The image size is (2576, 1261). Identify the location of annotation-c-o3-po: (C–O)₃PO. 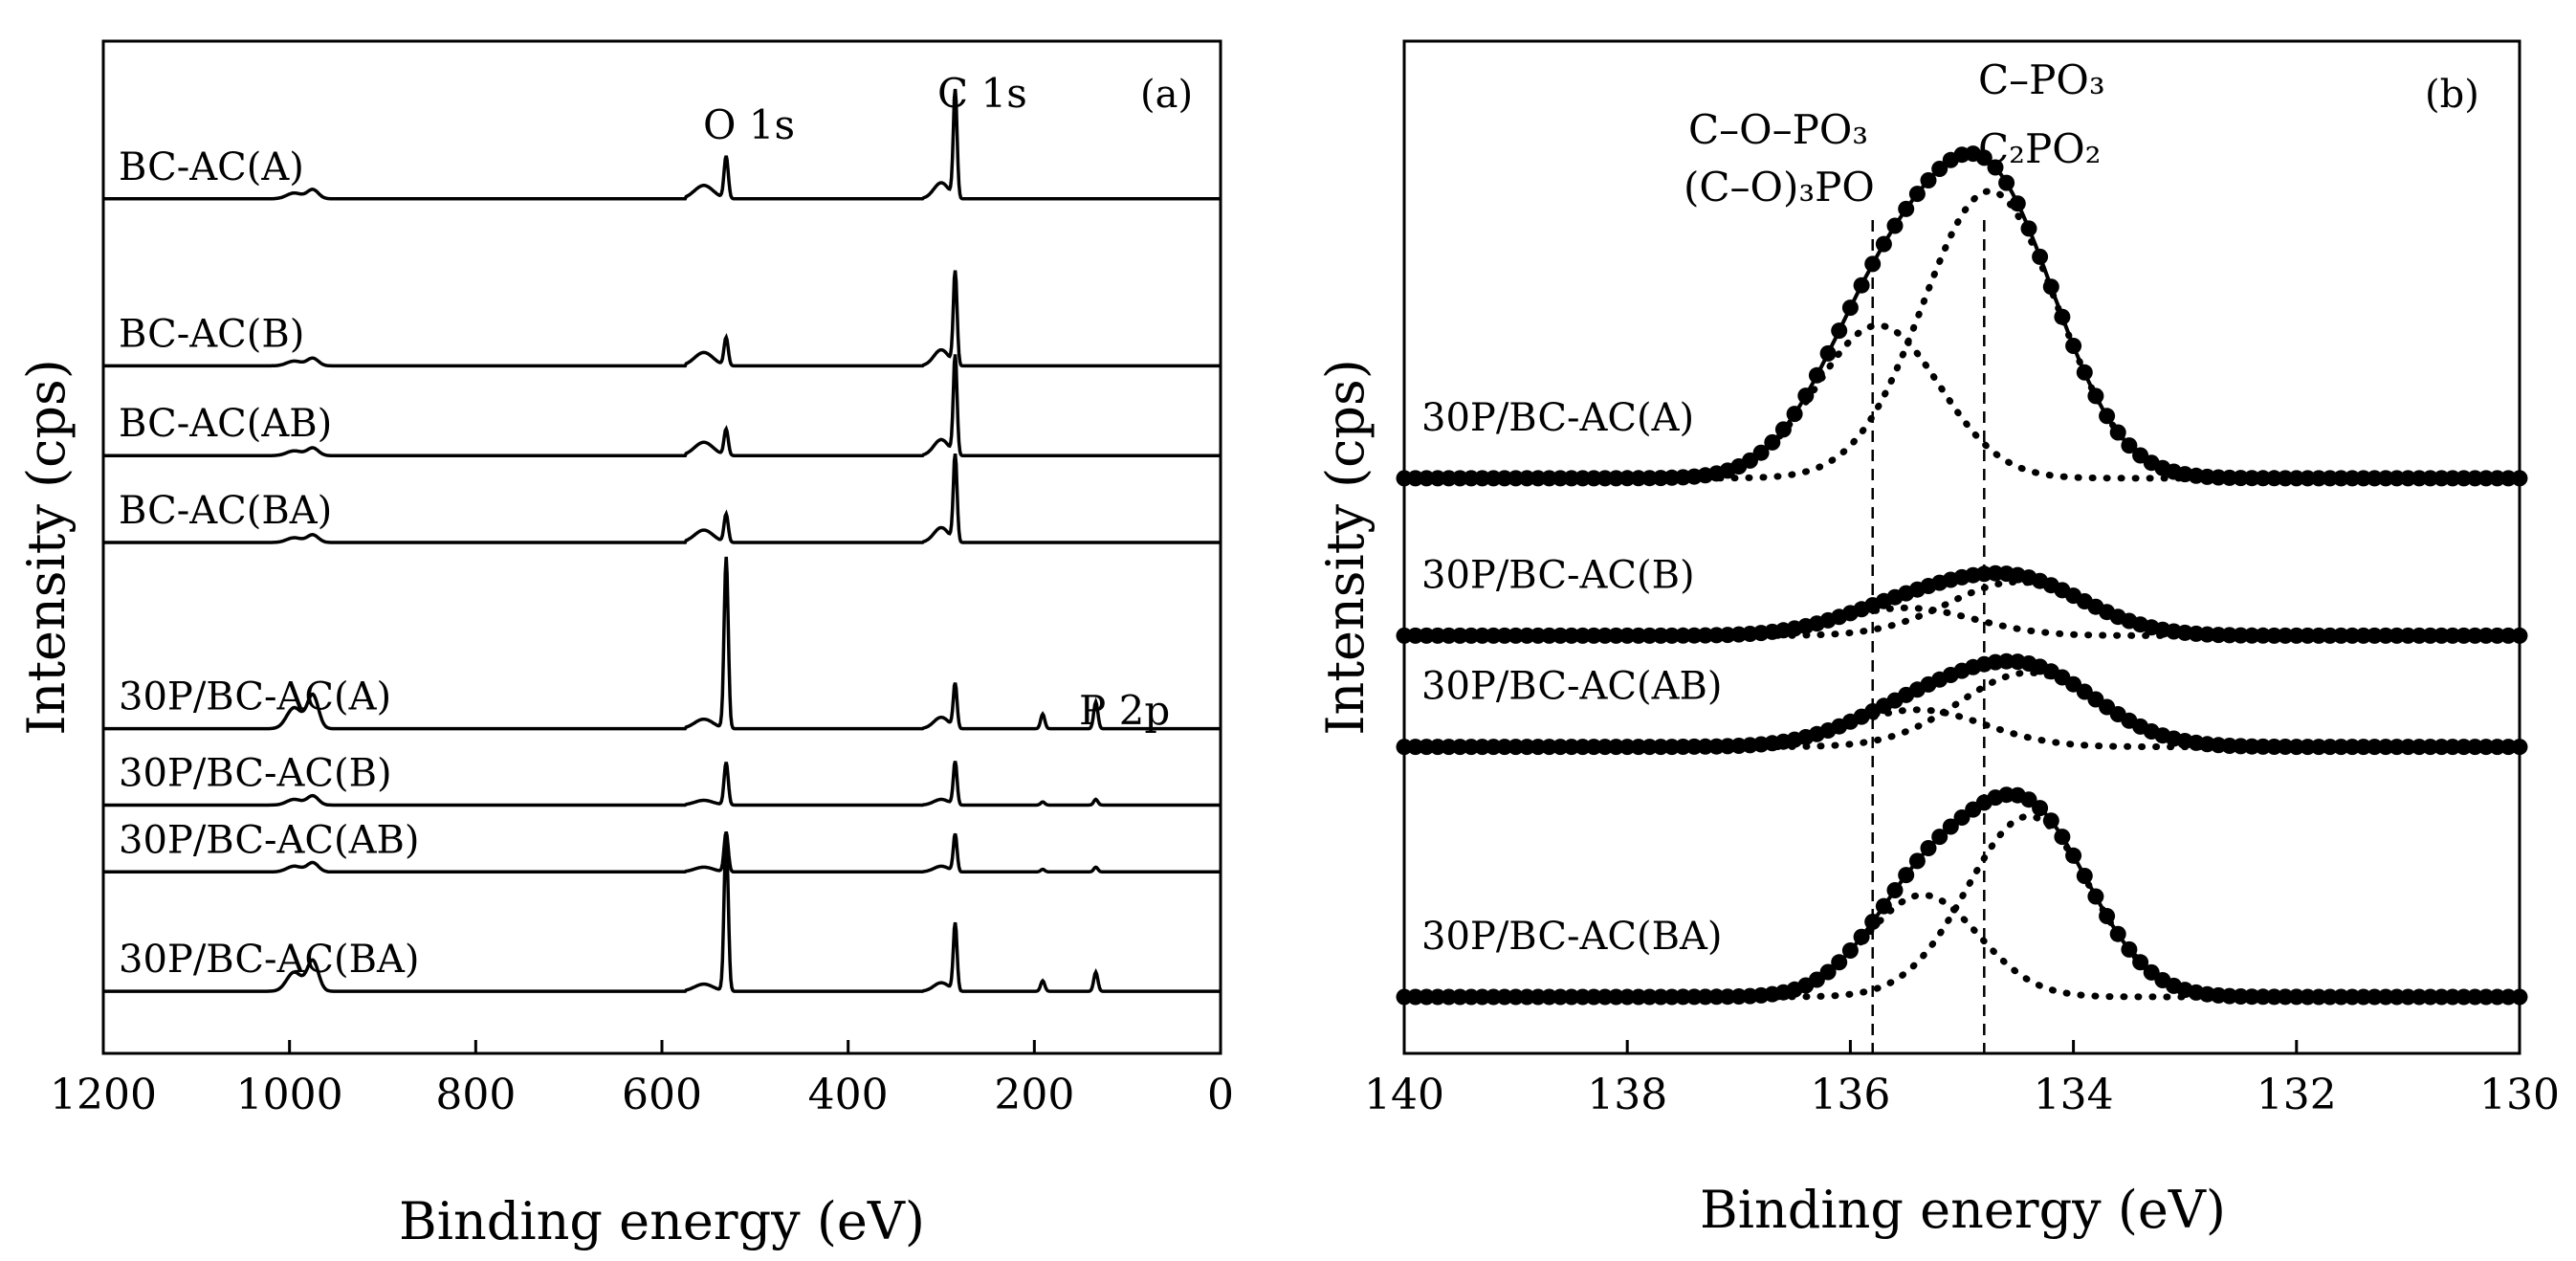
(1779, 187).